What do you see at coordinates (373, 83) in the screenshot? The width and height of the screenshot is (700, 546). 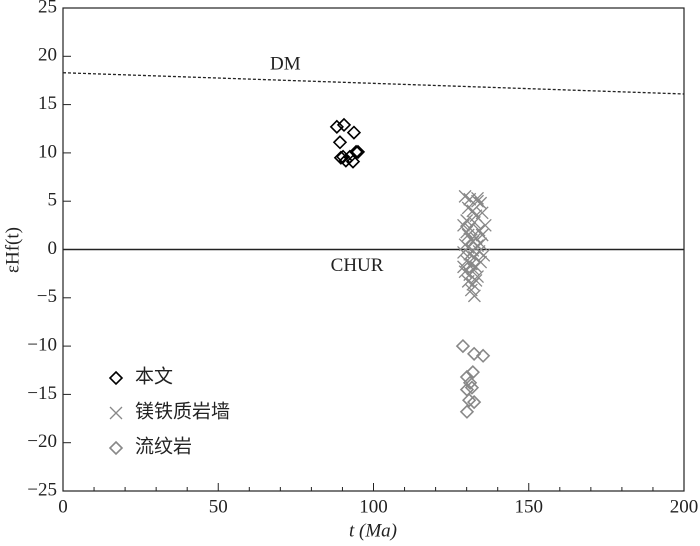 I see `reference-line` at bounding box center [373, 83].